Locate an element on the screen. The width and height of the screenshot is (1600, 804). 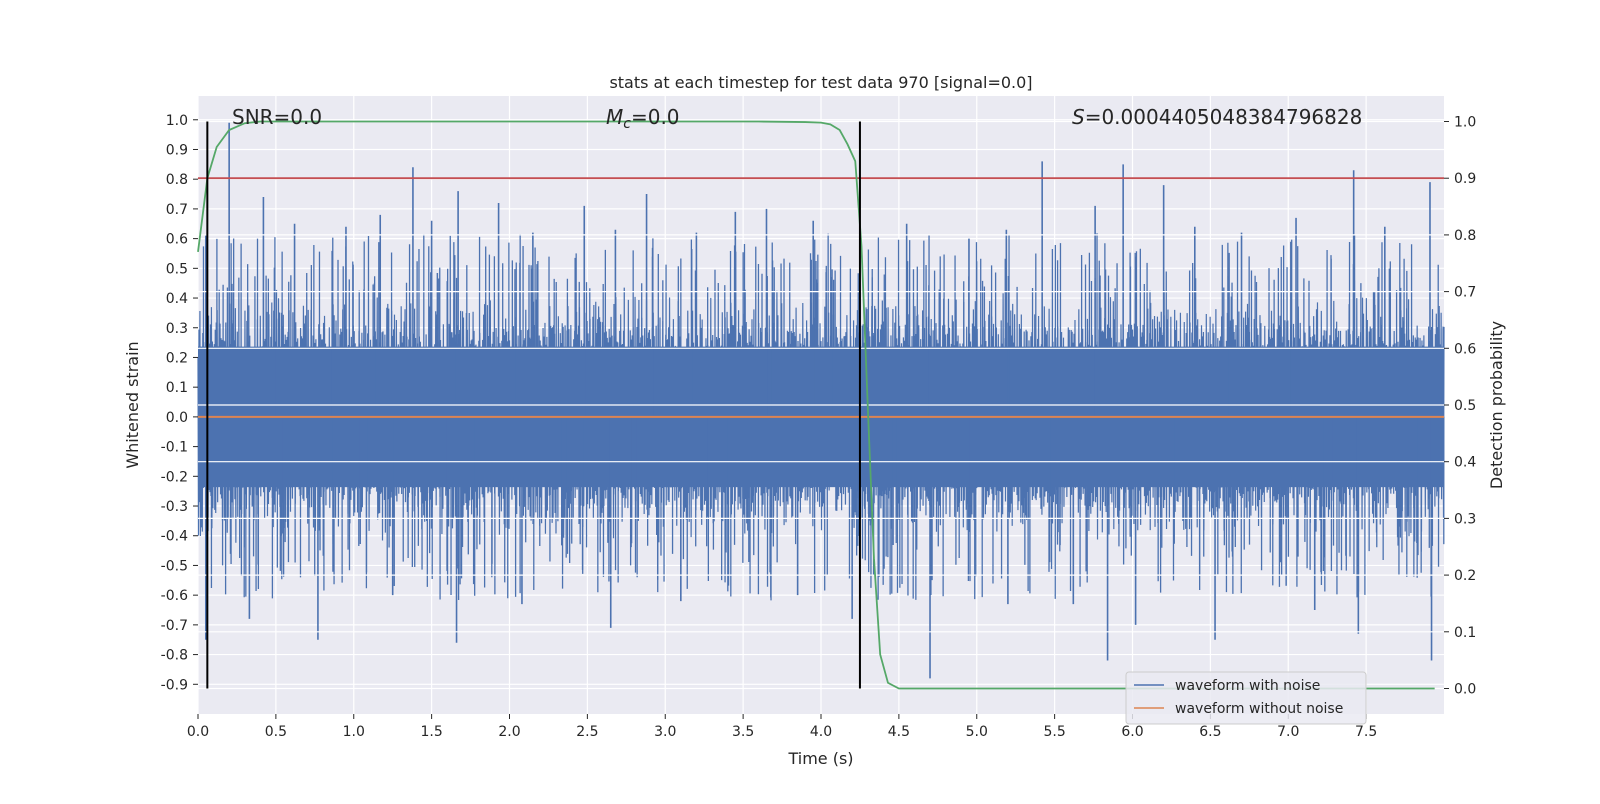
y-right-tick-label: 1.0 is located at coordinates (1465, 123).